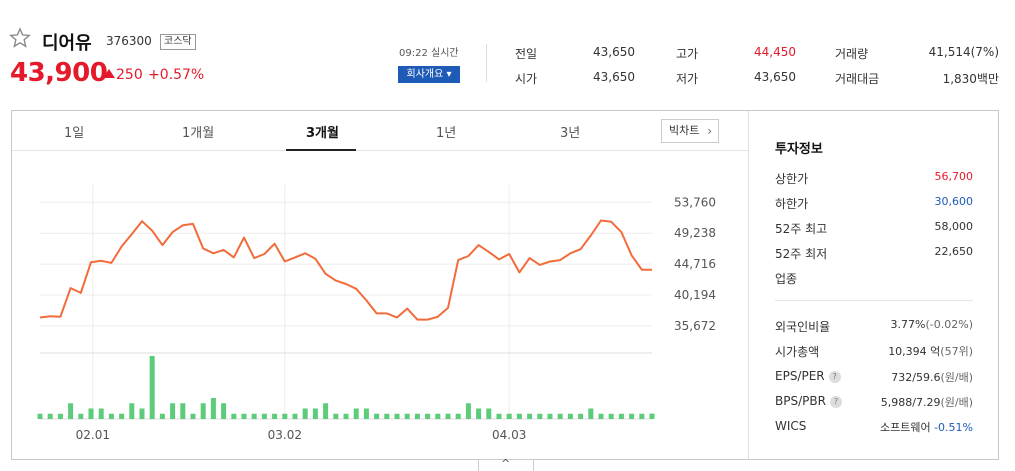 This screenshot has height=471, width=1015. Describe the element at coordinates (614, 77) in the screenshot. I see `open-value: 43,650` at that location.